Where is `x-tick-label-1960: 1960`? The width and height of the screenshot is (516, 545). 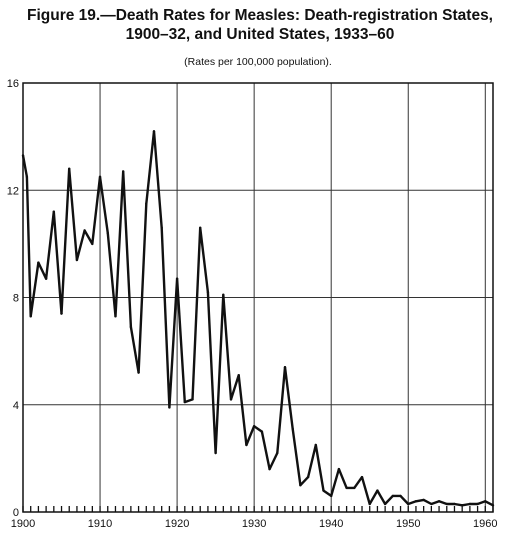
x-tick-label-1960: 1960 is located at coordinates (485, 524).